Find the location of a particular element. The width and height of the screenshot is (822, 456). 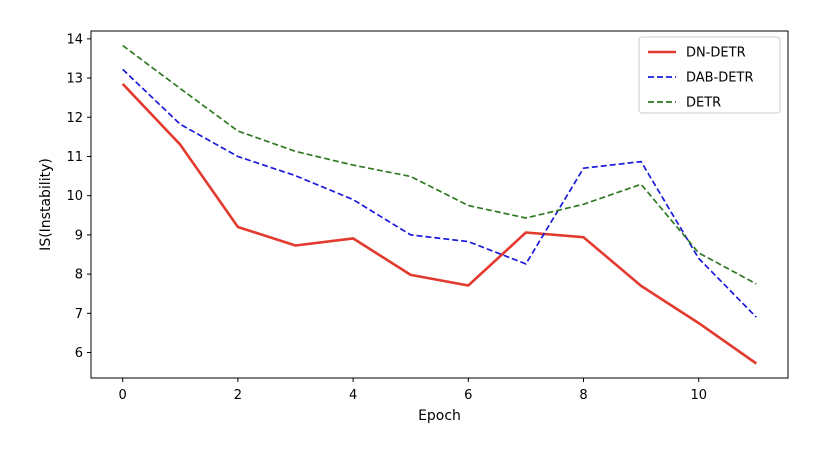

x-tick-label: 10 is located at coordinates (698, 395).